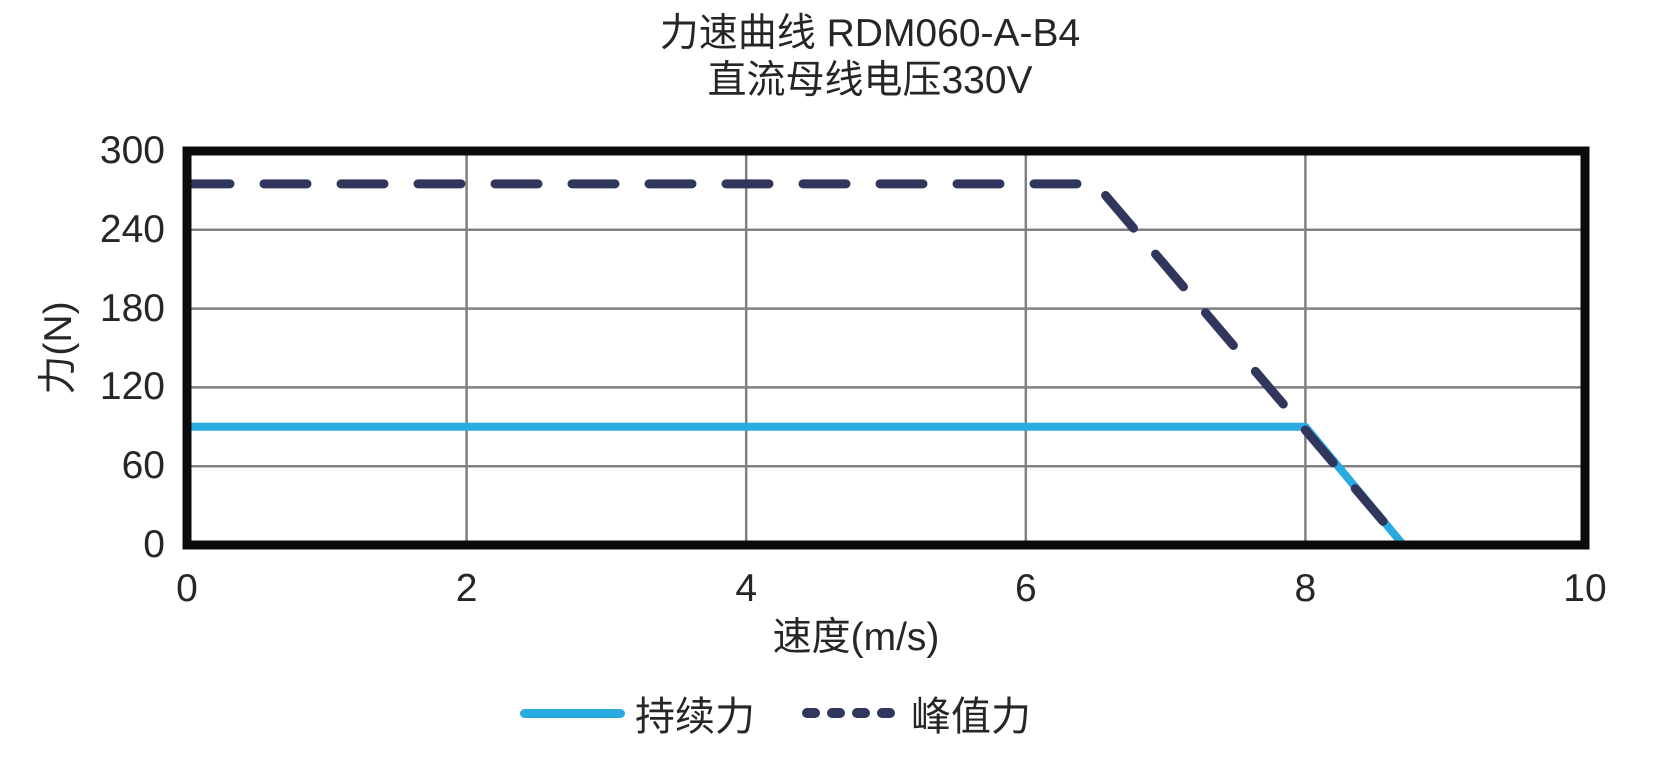 The image size is (1654, 764). I want to click on x-tick-label: 0, so click(187, 588).